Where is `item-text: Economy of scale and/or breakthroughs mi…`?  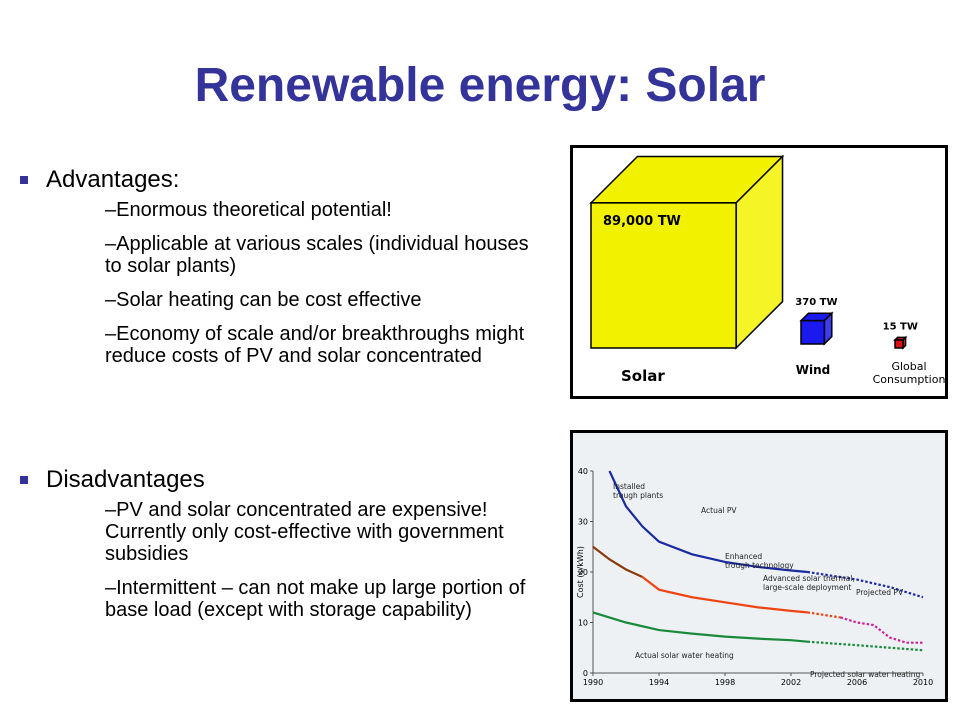 item-text: Economy of scale and/or breakthroughs mi… is located at coordinates (315, 345).